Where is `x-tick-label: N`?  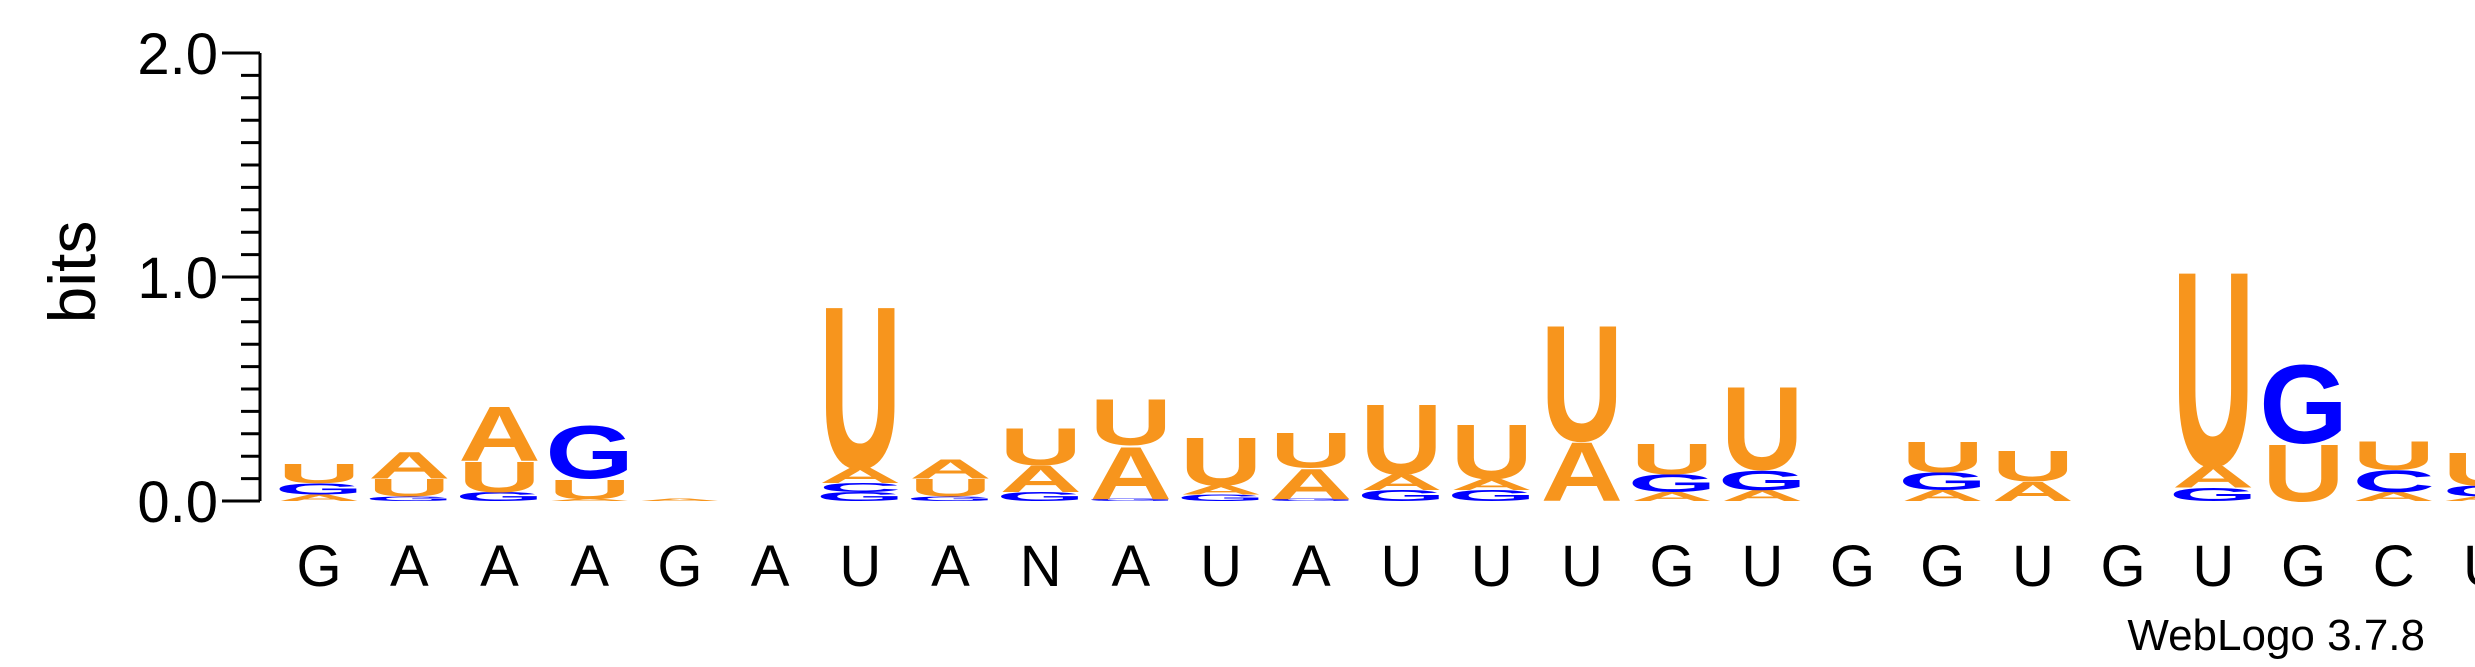
x-tick-label: N is located at coordinates (1041, 566).